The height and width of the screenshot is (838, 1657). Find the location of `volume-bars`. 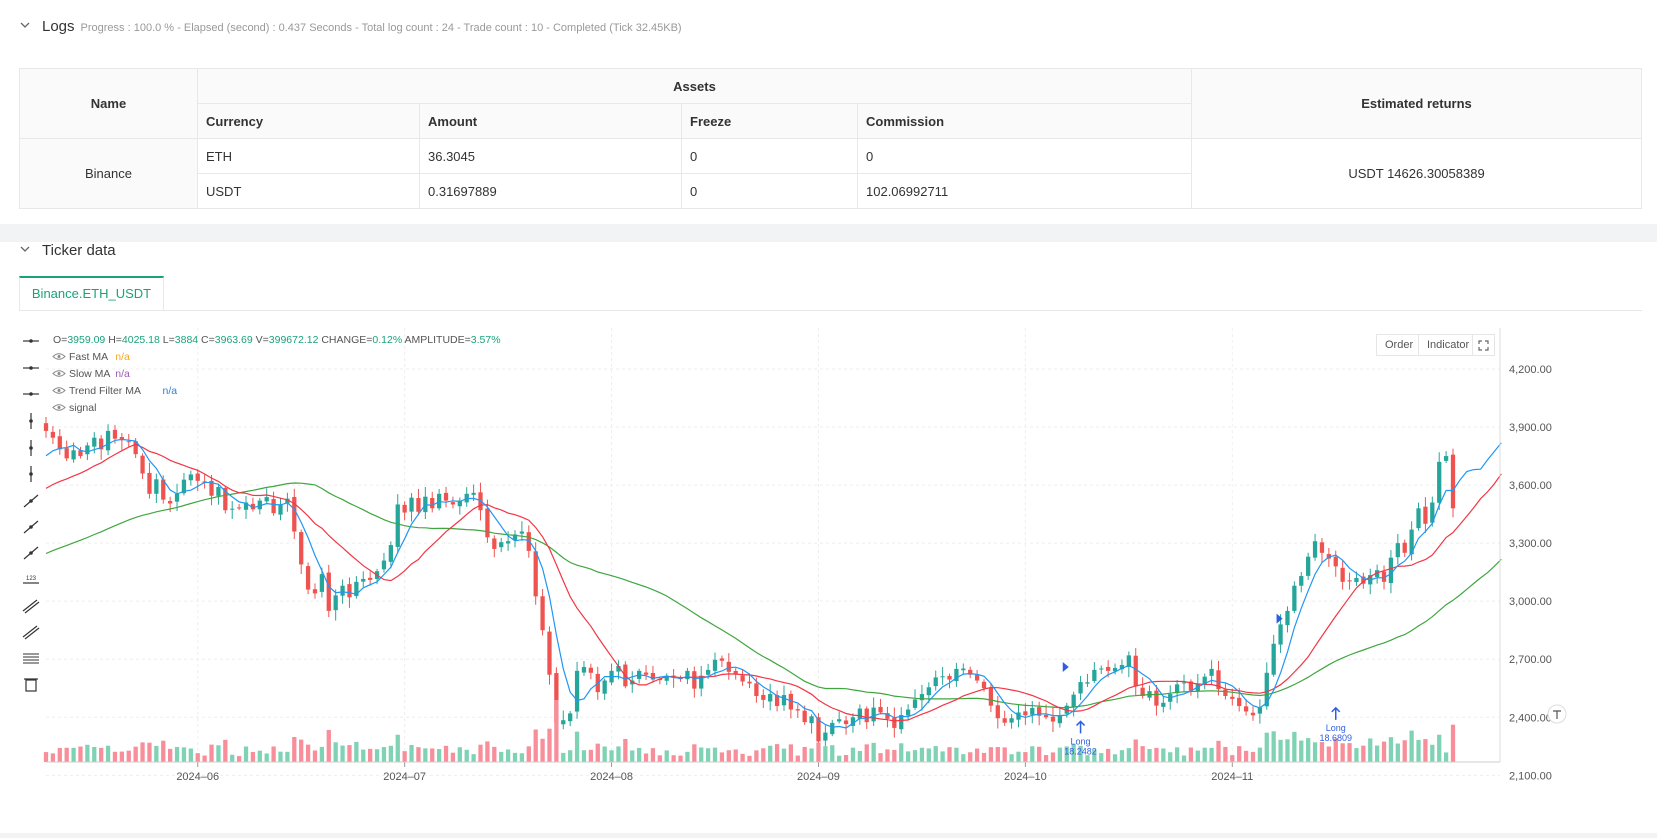

volume-bars is located at coordinates (749, 731).